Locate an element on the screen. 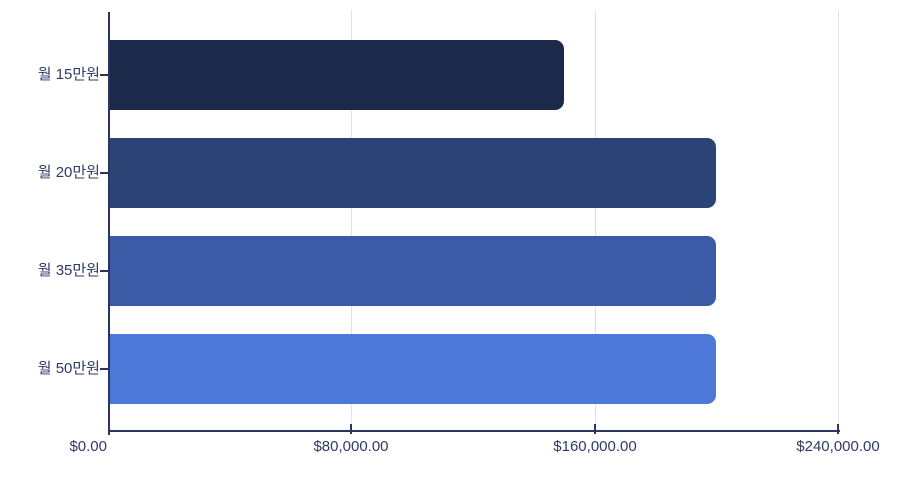 This screenshot has width=916, height=481. y-axis-label: 월 35만원 is located at coordinates (68, 270).